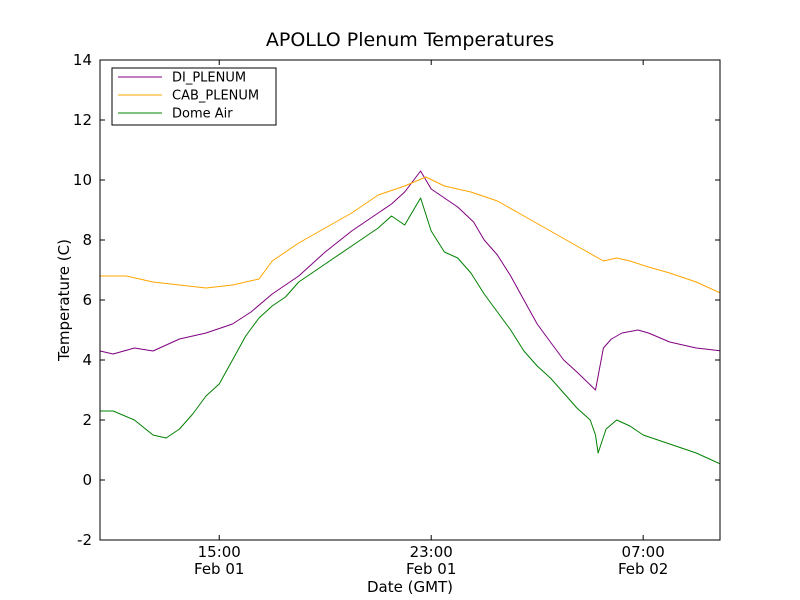 This screenshot has height=600, width=800. What do you see at coordinates (82, 180) in the screenshot?
I see `y-tick-label: 10` at bounding box center [82, 180].